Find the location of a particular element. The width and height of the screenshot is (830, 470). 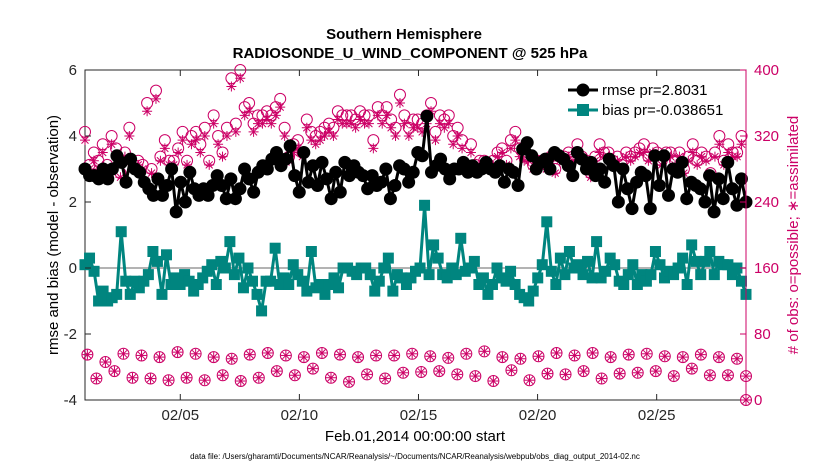

y-right-tick-label: 80 is located at coordinates (762, 334).